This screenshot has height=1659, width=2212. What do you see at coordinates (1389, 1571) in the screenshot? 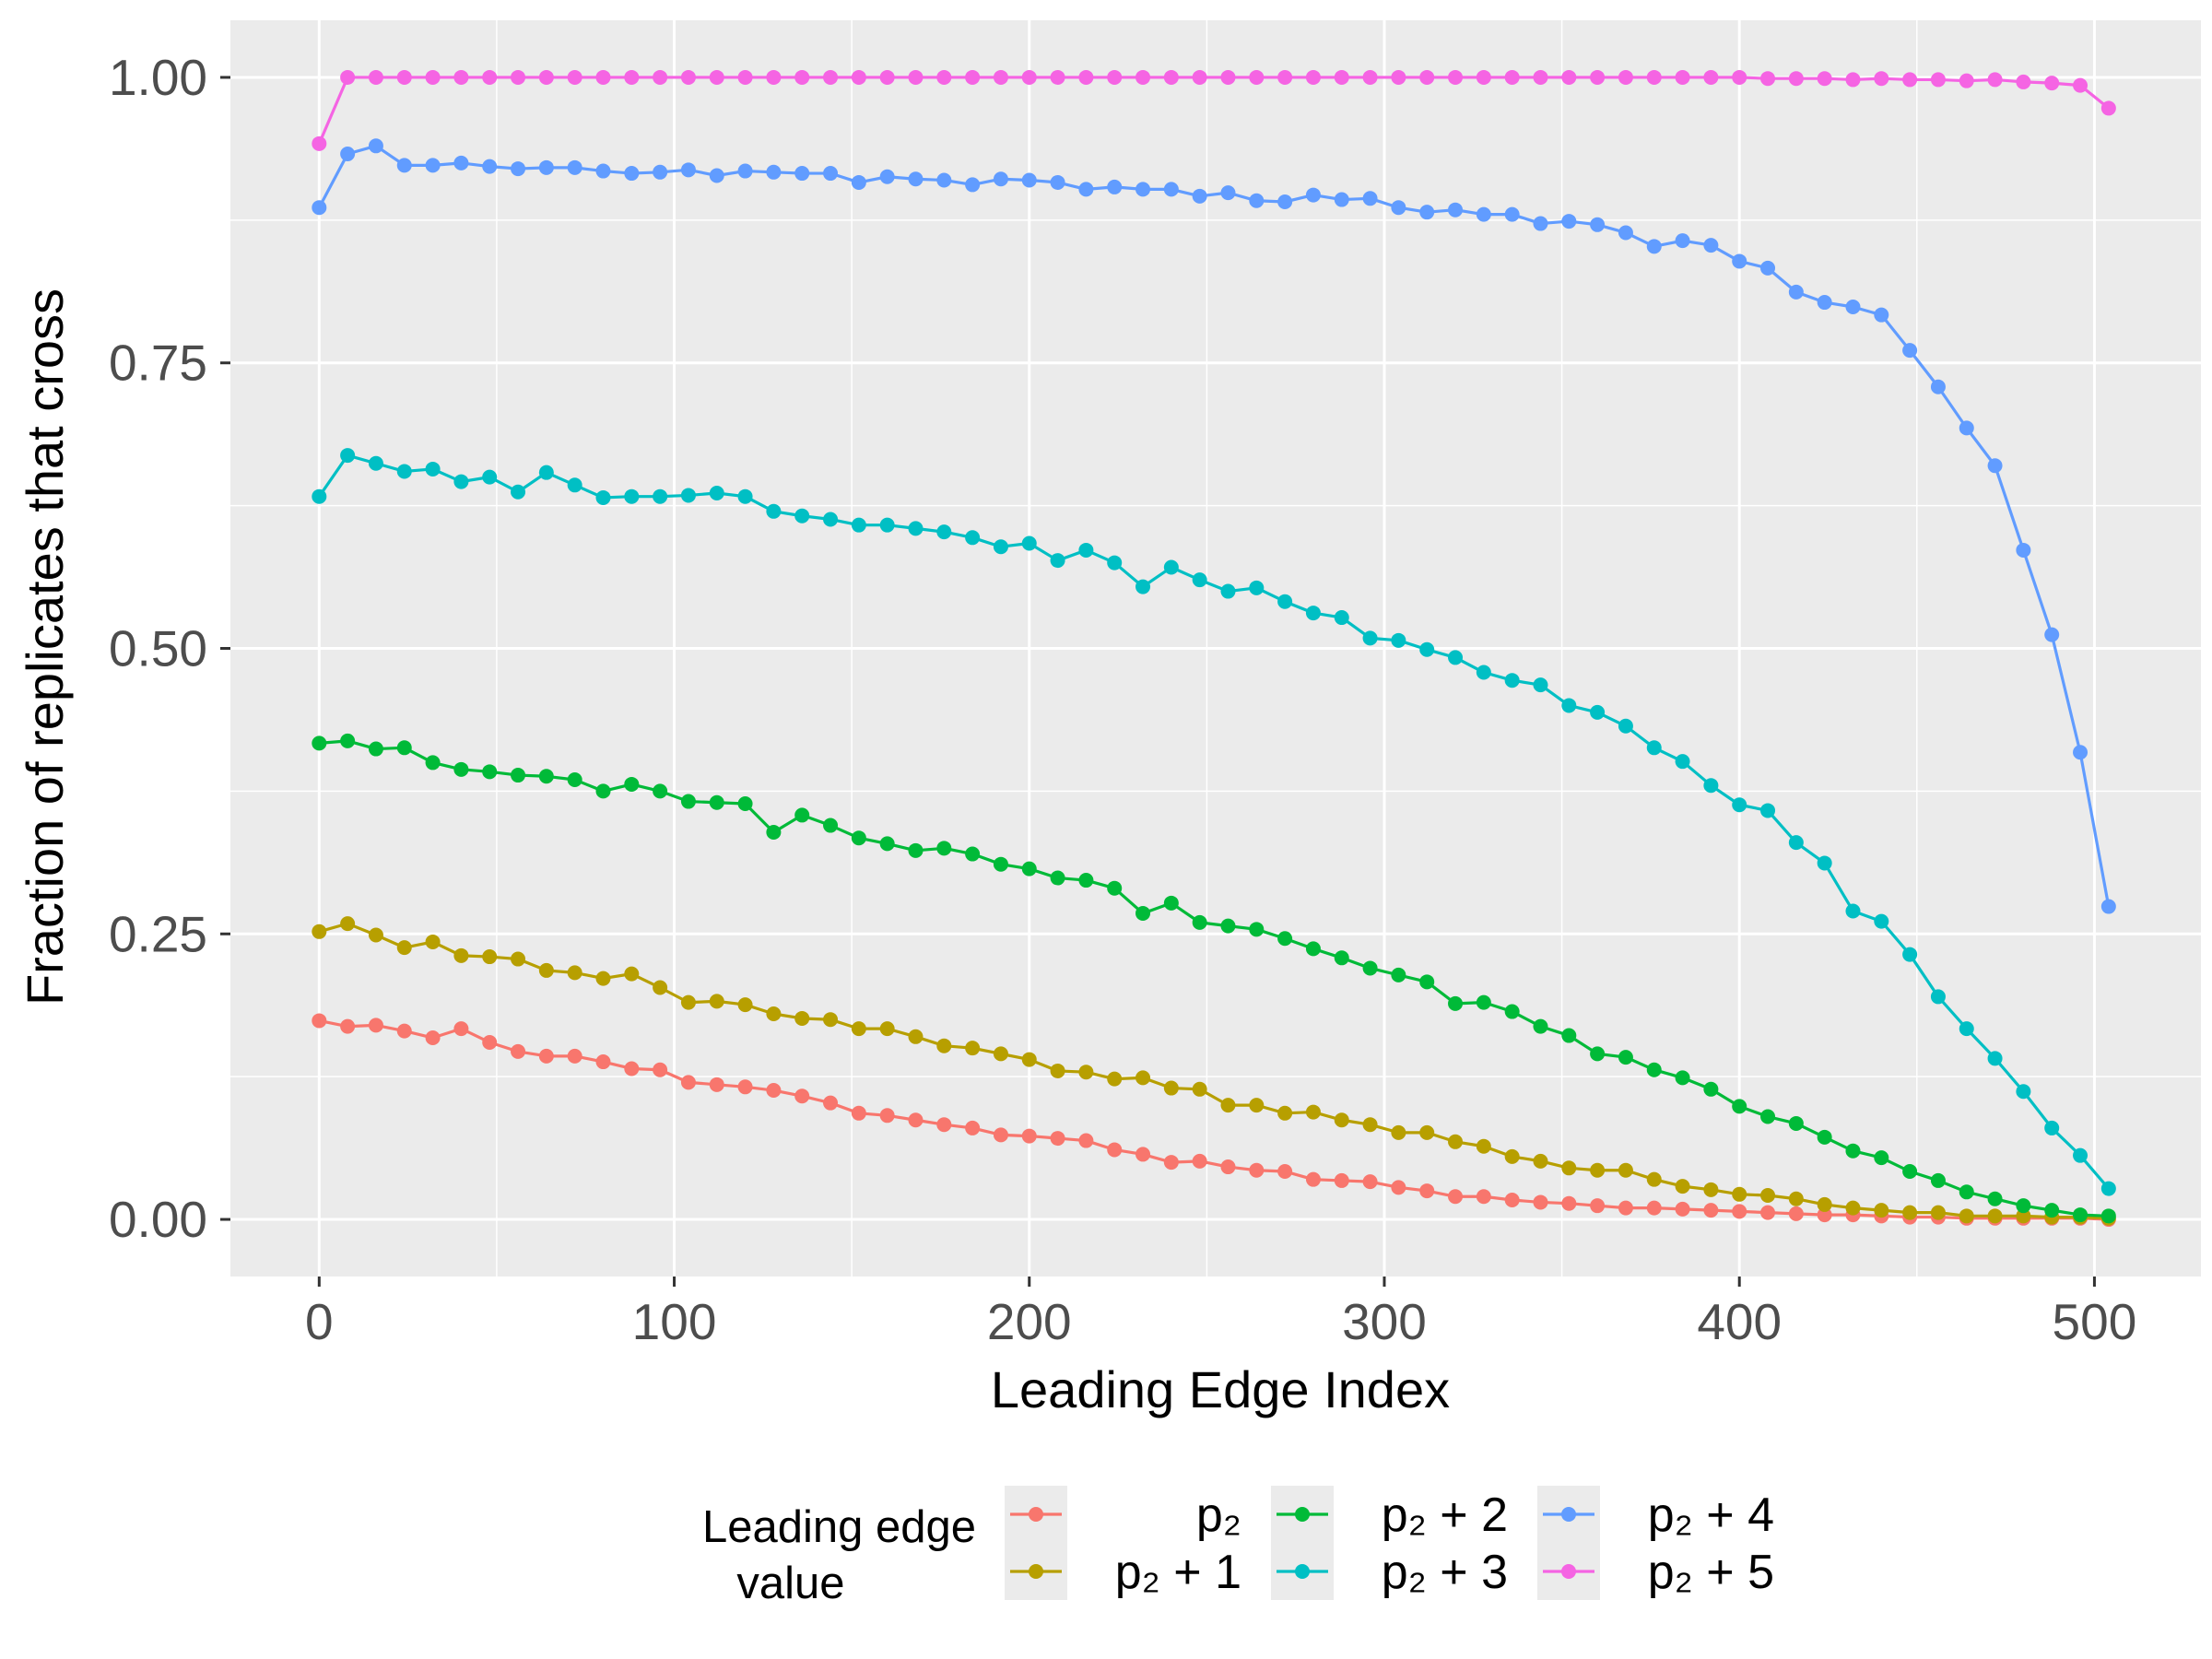
I see `legend-item: p₂ + 3` at bounding box center [1389, 1571].